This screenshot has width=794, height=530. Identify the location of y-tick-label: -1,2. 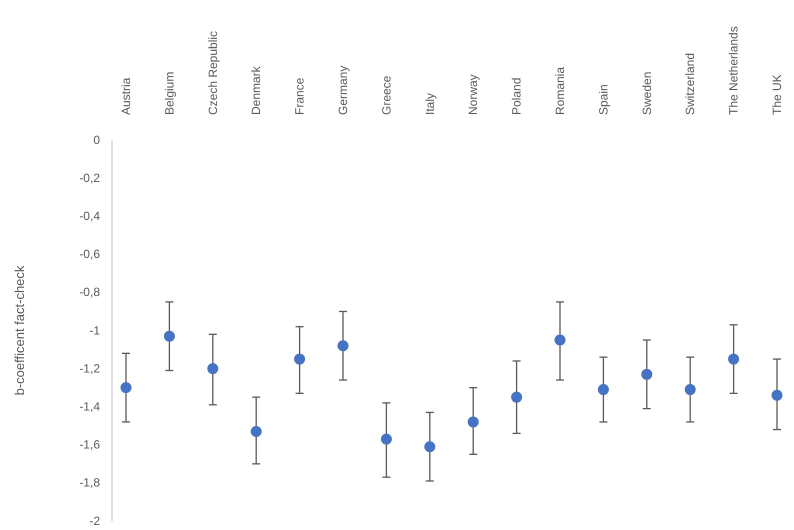
(89, 368).